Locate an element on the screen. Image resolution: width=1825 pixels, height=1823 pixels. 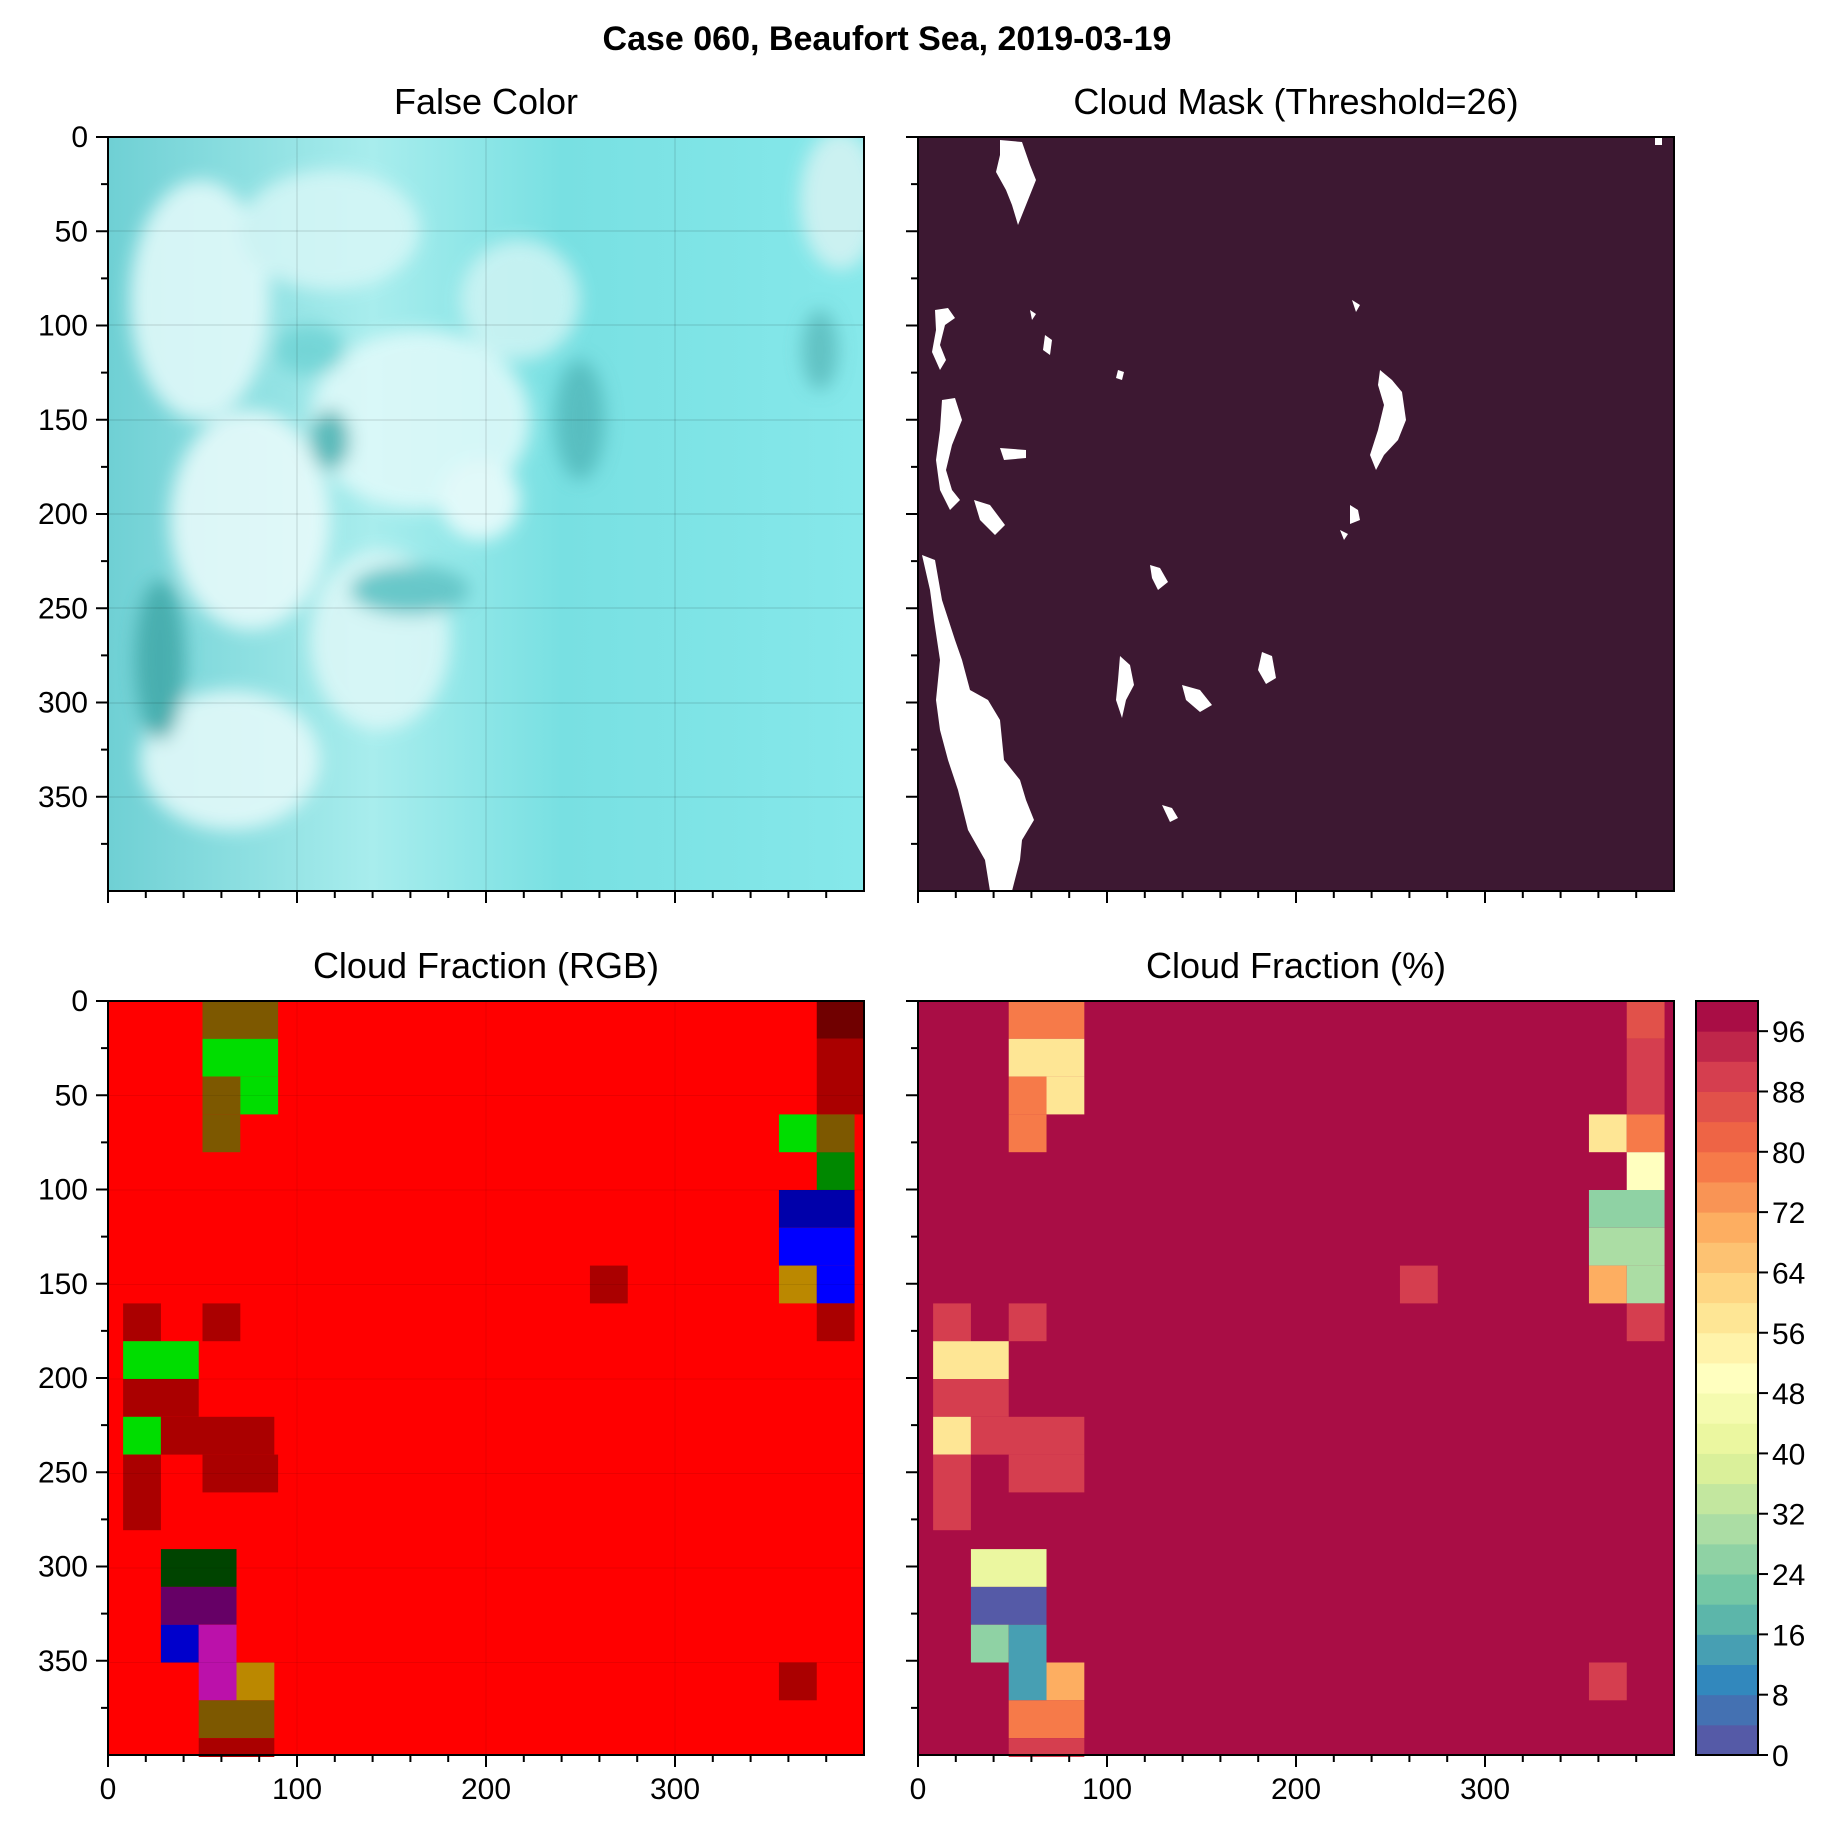
colorbar-tick-label: 48 is located at coordinates (1788, 1394).